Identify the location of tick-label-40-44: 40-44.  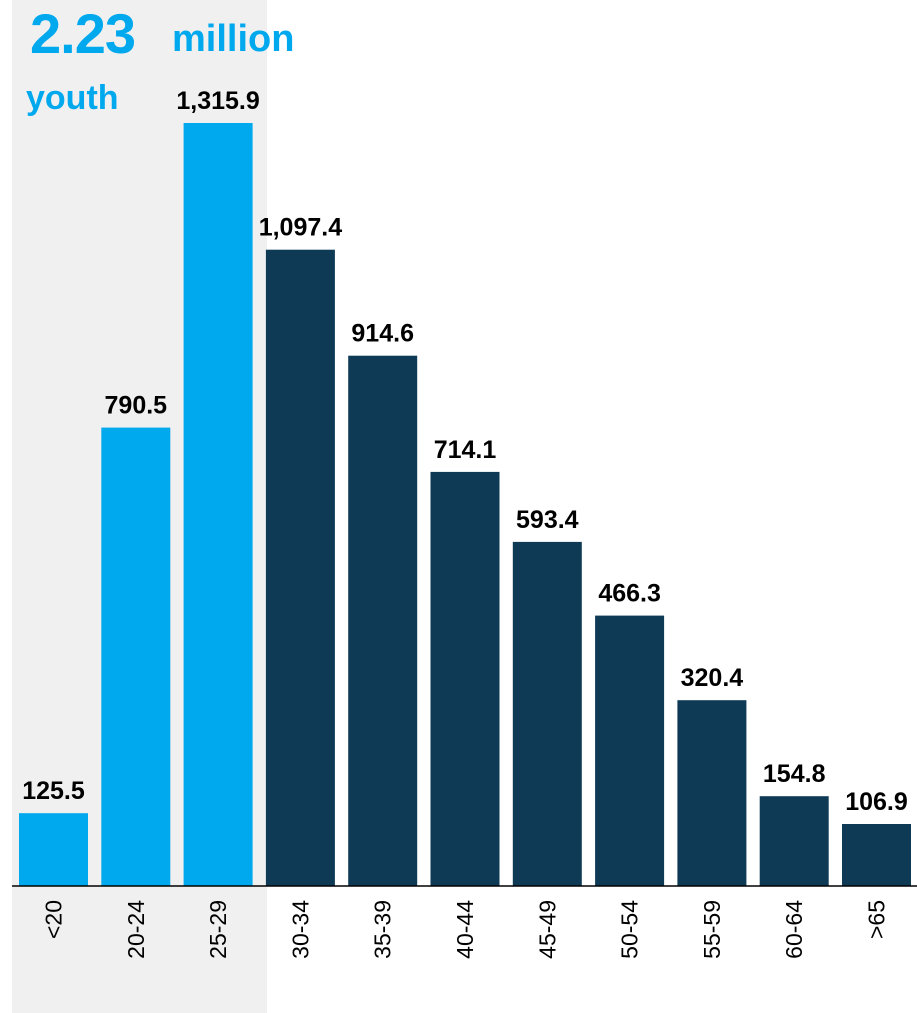
(465, 929).